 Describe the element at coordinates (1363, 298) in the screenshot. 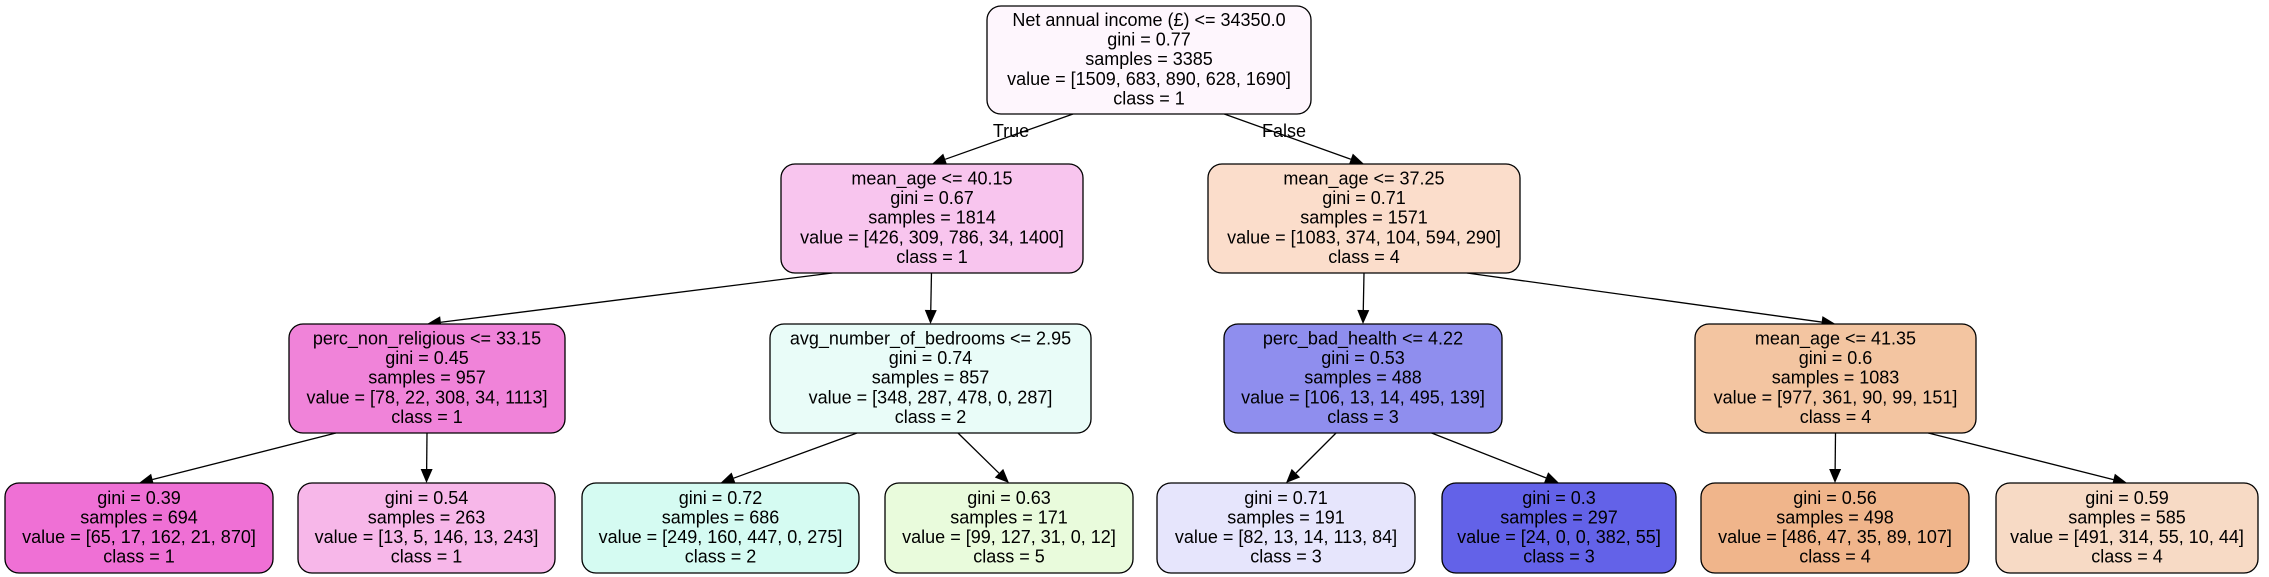

I see `edge-n2-n5` at that location.